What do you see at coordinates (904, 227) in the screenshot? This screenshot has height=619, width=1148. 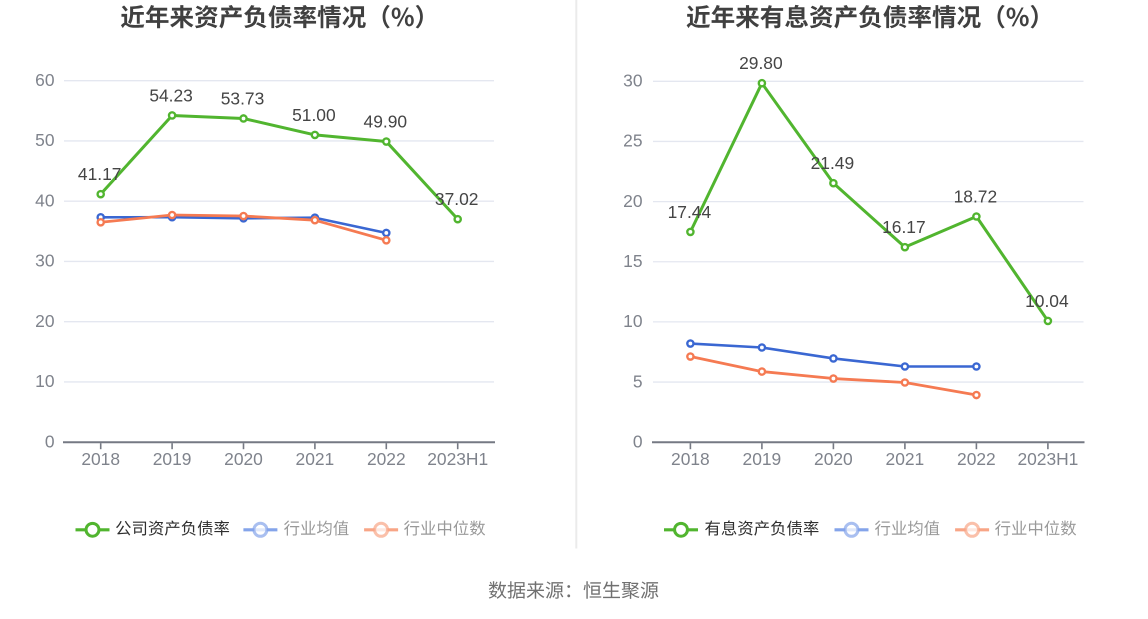 I see `svg-text: 16.17` at bounding box center [904, 227].